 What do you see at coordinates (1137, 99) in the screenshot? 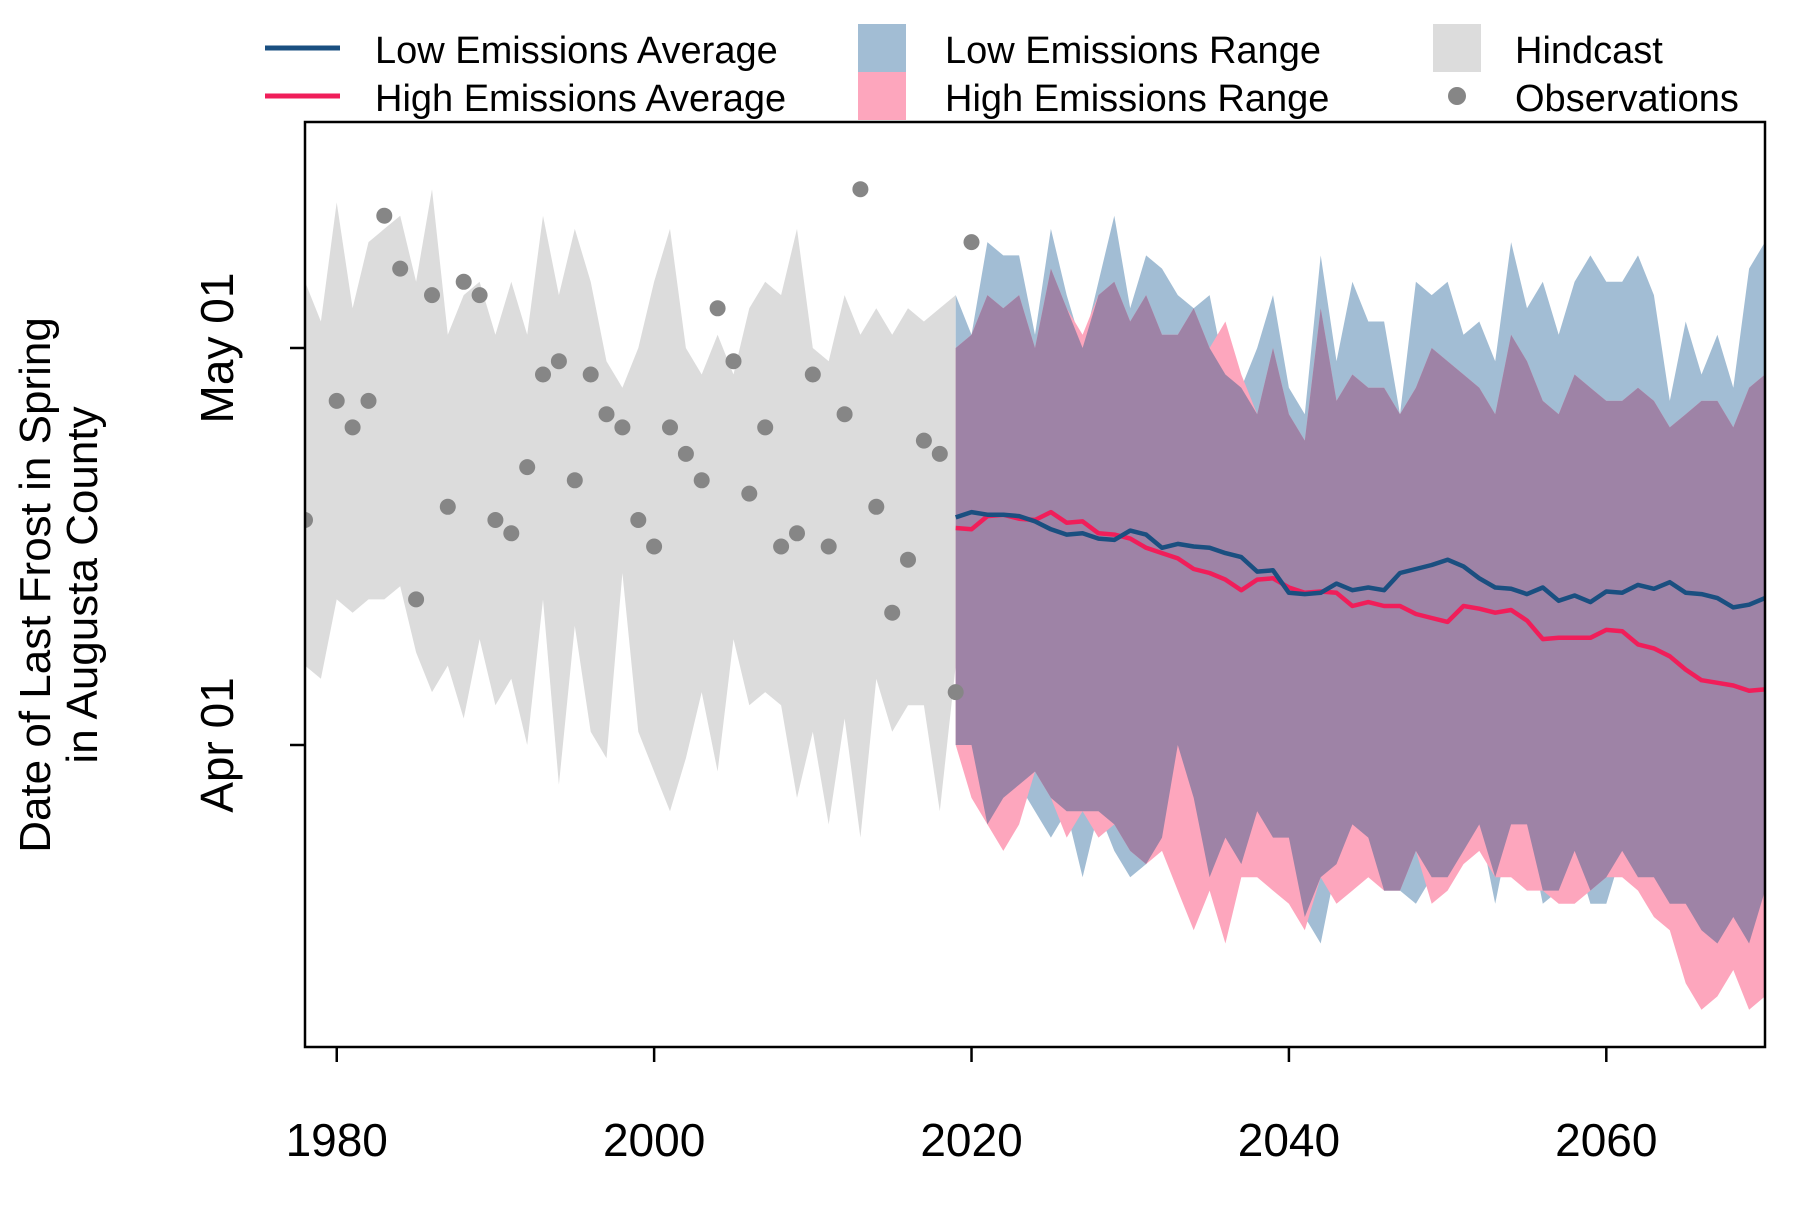
I see `legend-label: High Emissions Range` at bounding box center [1137, 99].